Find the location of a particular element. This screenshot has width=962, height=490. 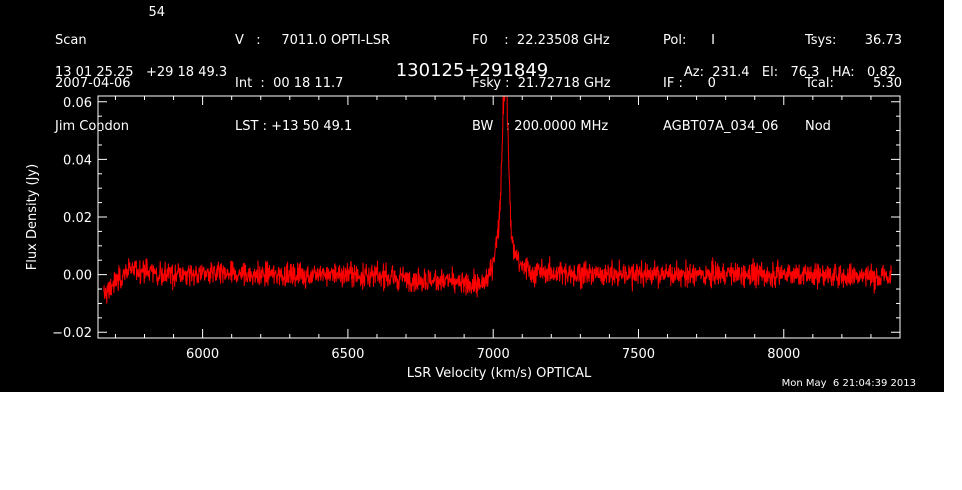

observation-date: 2007-04-06 is located at coordinates (93, 83).